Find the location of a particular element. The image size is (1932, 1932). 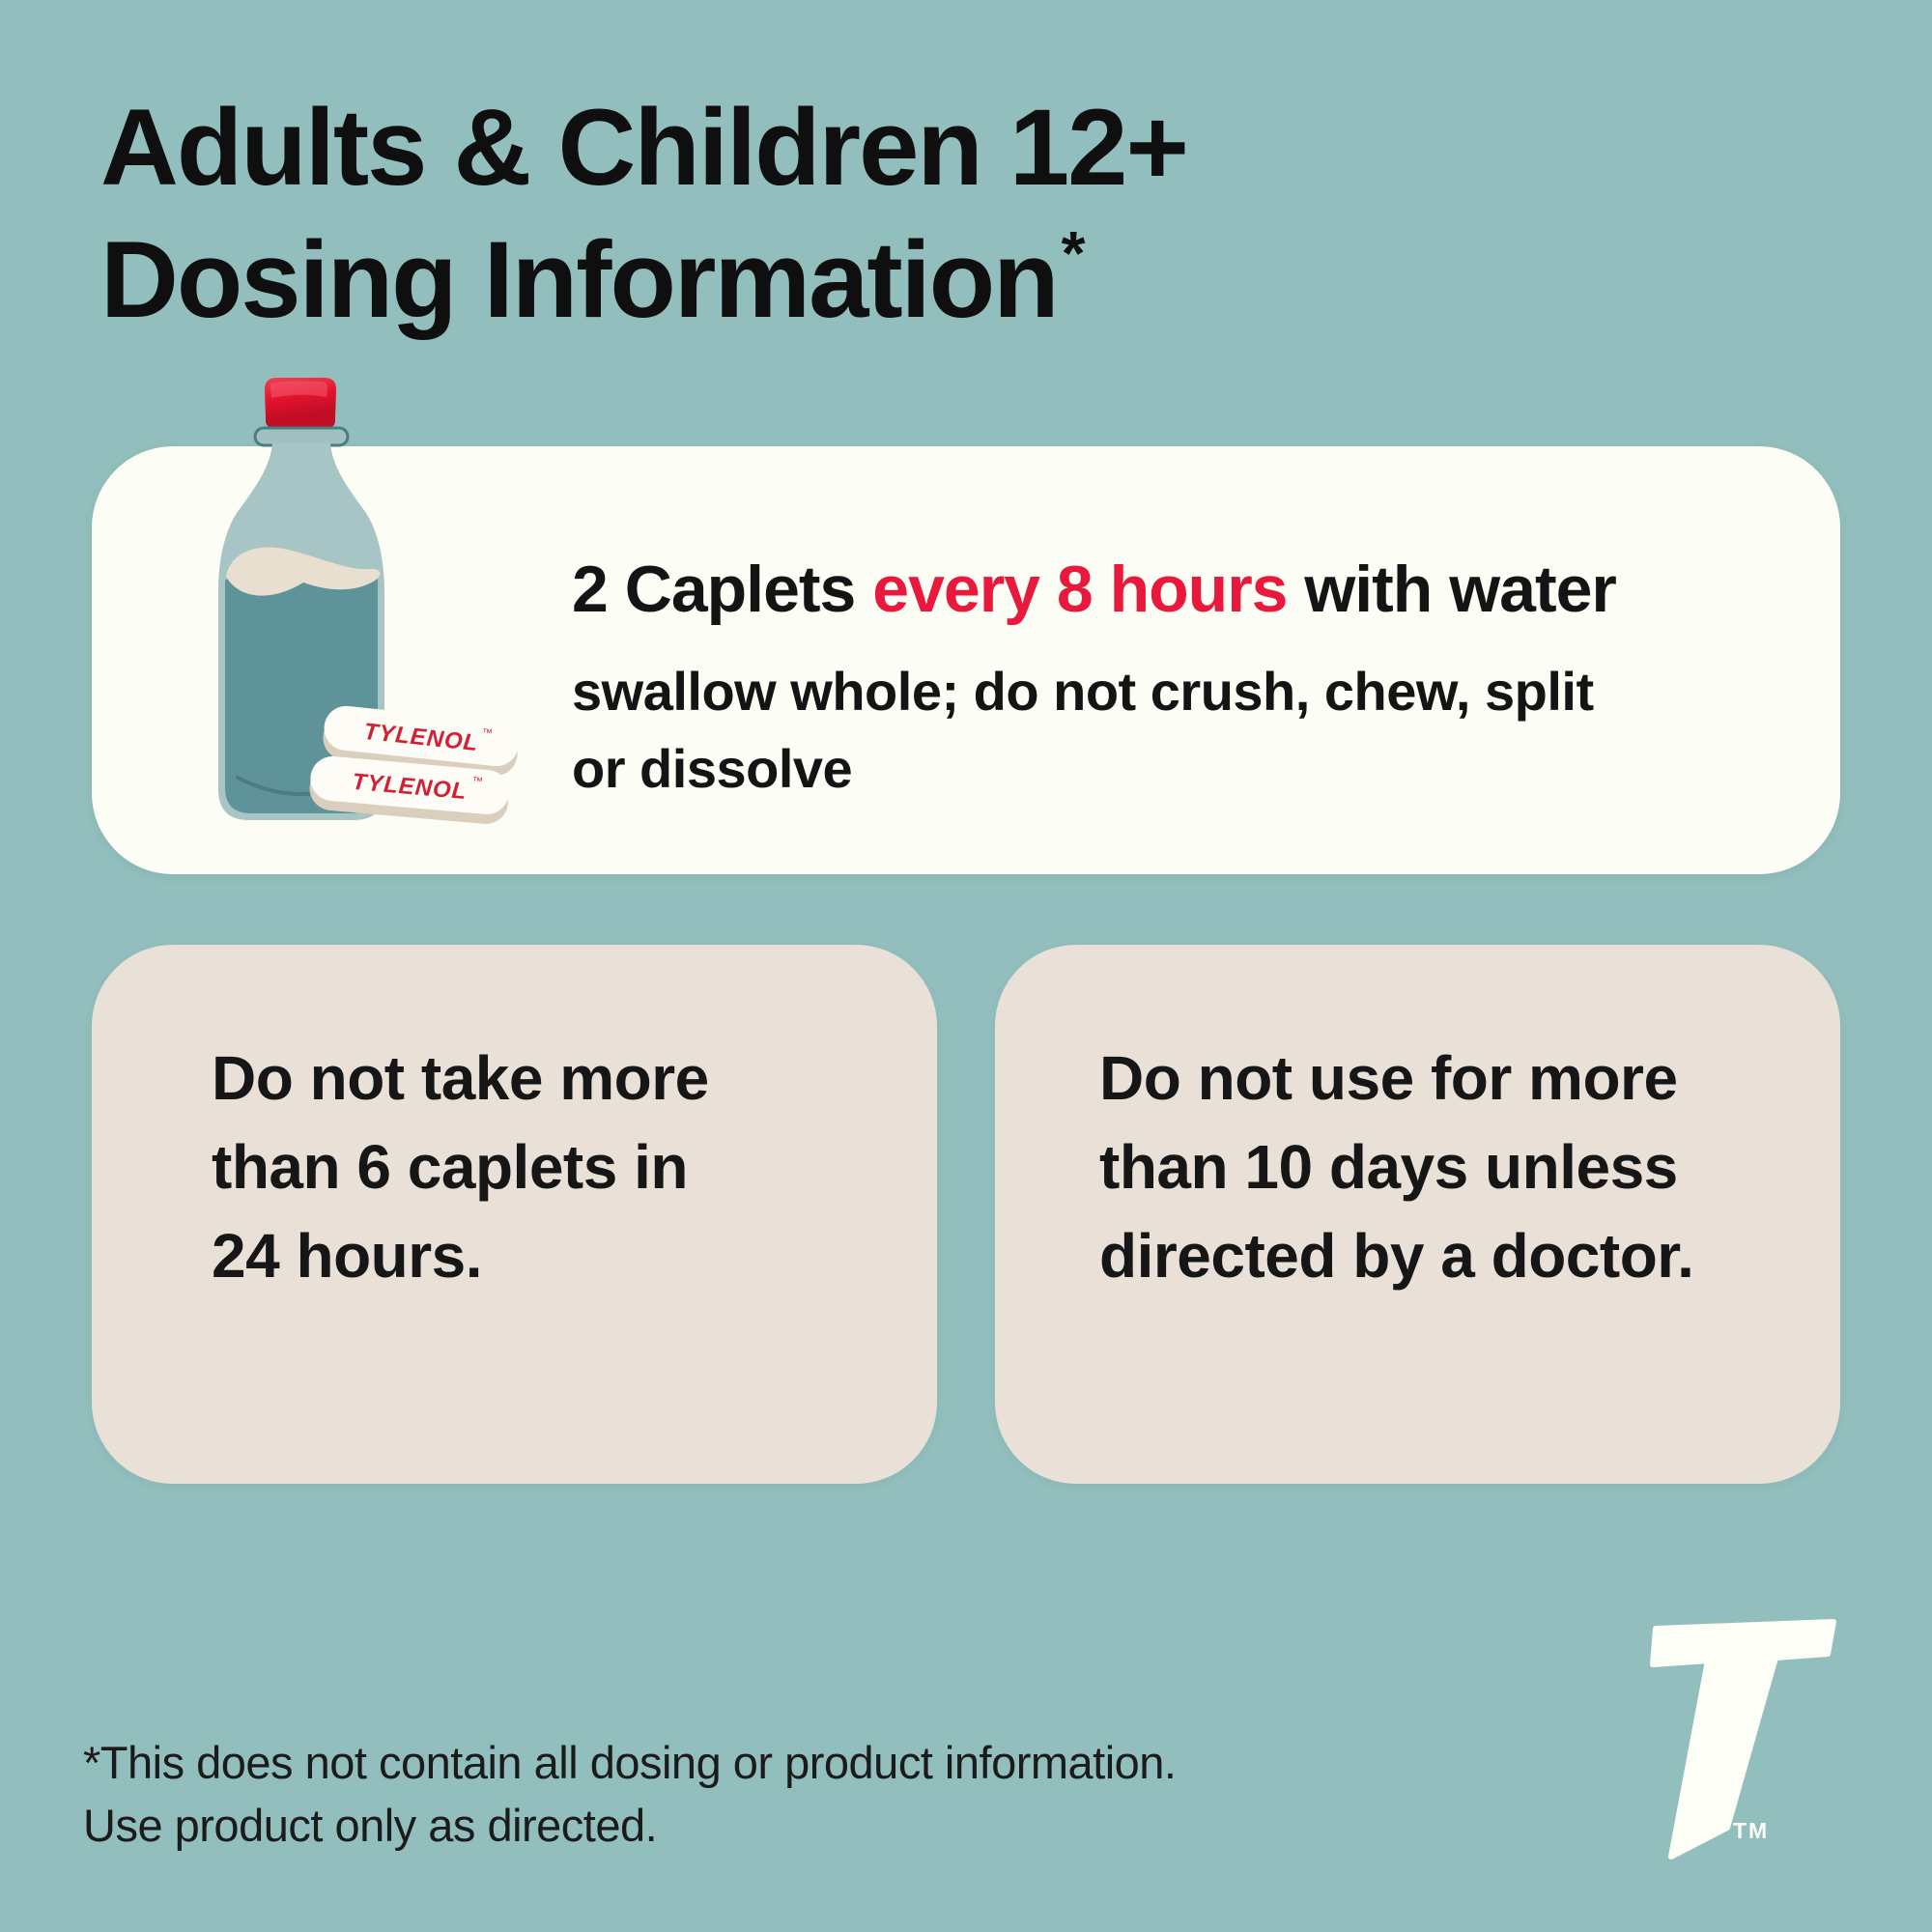

page-title-line1: Adults & Children 12+ is located at coordinates (644, 147).